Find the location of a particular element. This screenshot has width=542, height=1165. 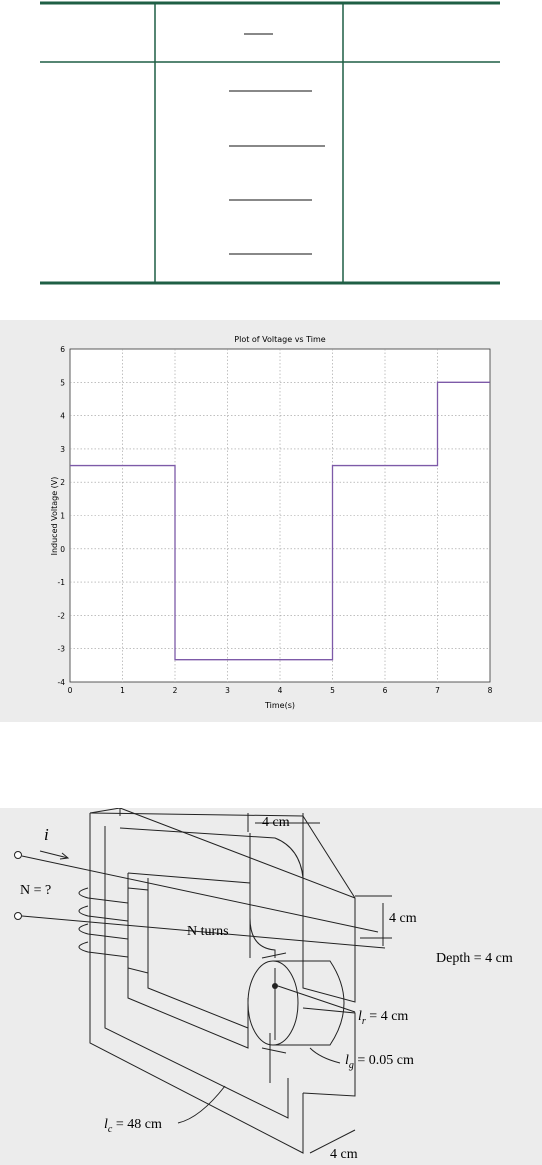

turns-label: N turns is located at coordinates (208, 931).